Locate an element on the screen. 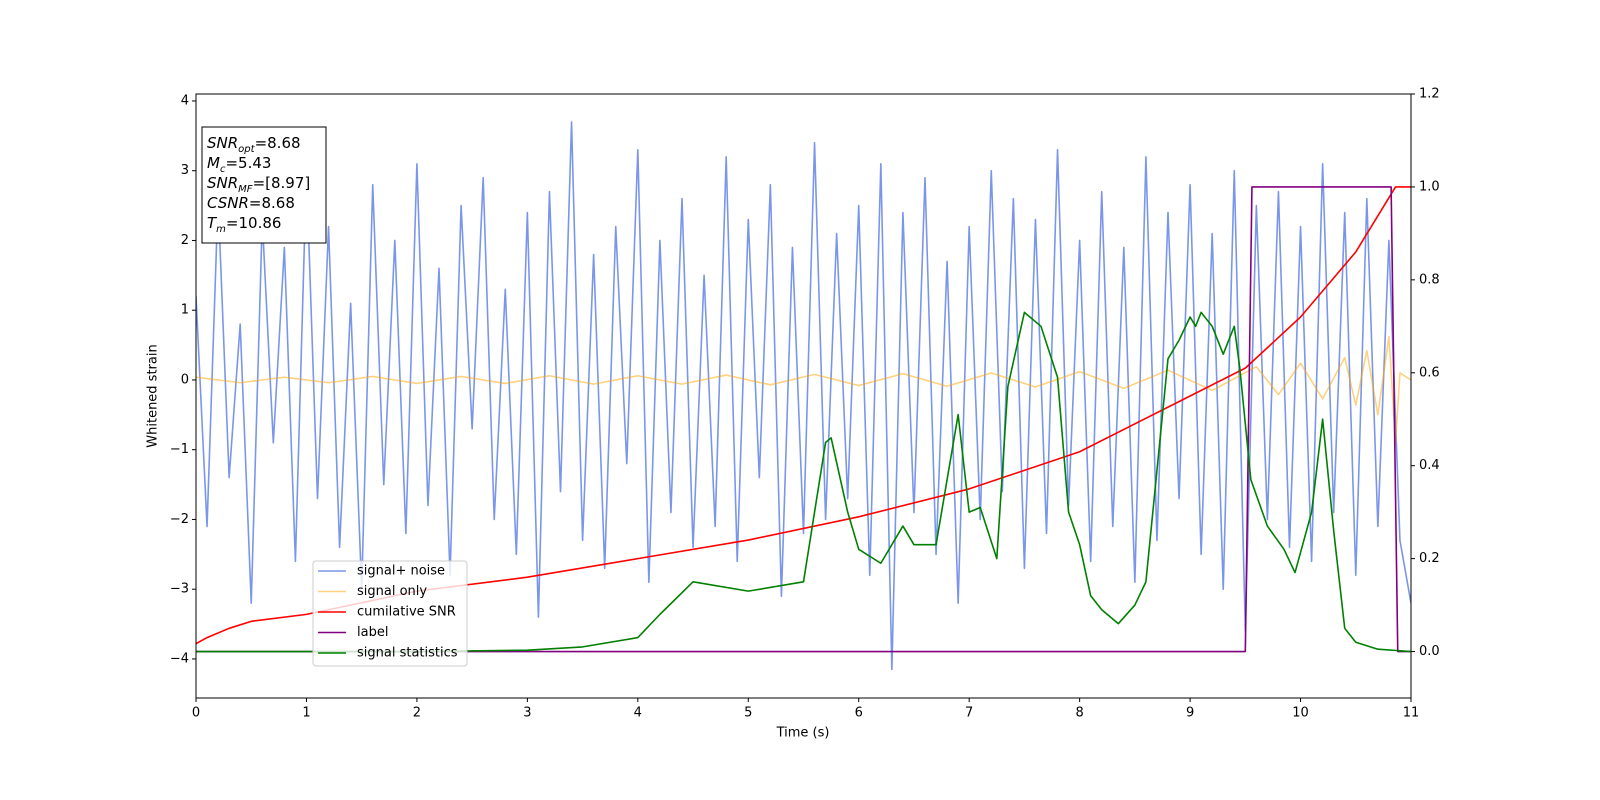 This screenshot has width=1600, height=800. annotation-symbol: M is located at coordinates (213, 163).